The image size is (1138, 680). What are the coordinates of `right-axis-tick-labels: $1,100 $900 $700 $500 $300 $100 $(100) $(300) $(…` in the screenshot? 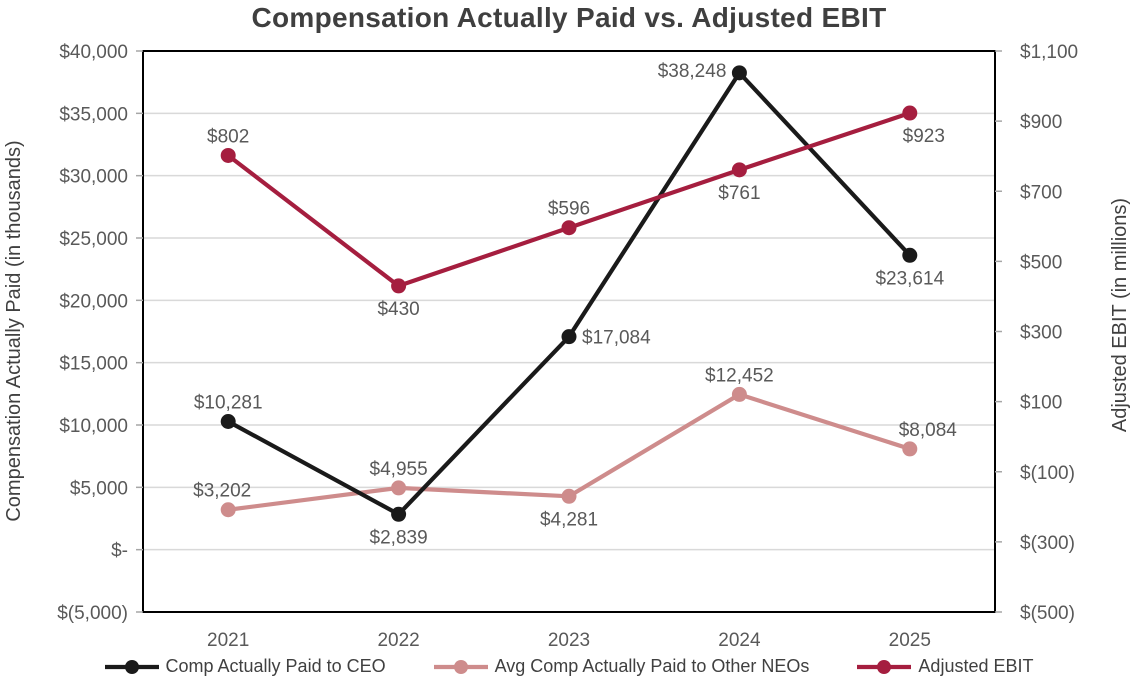 It's located at (1049, 333).